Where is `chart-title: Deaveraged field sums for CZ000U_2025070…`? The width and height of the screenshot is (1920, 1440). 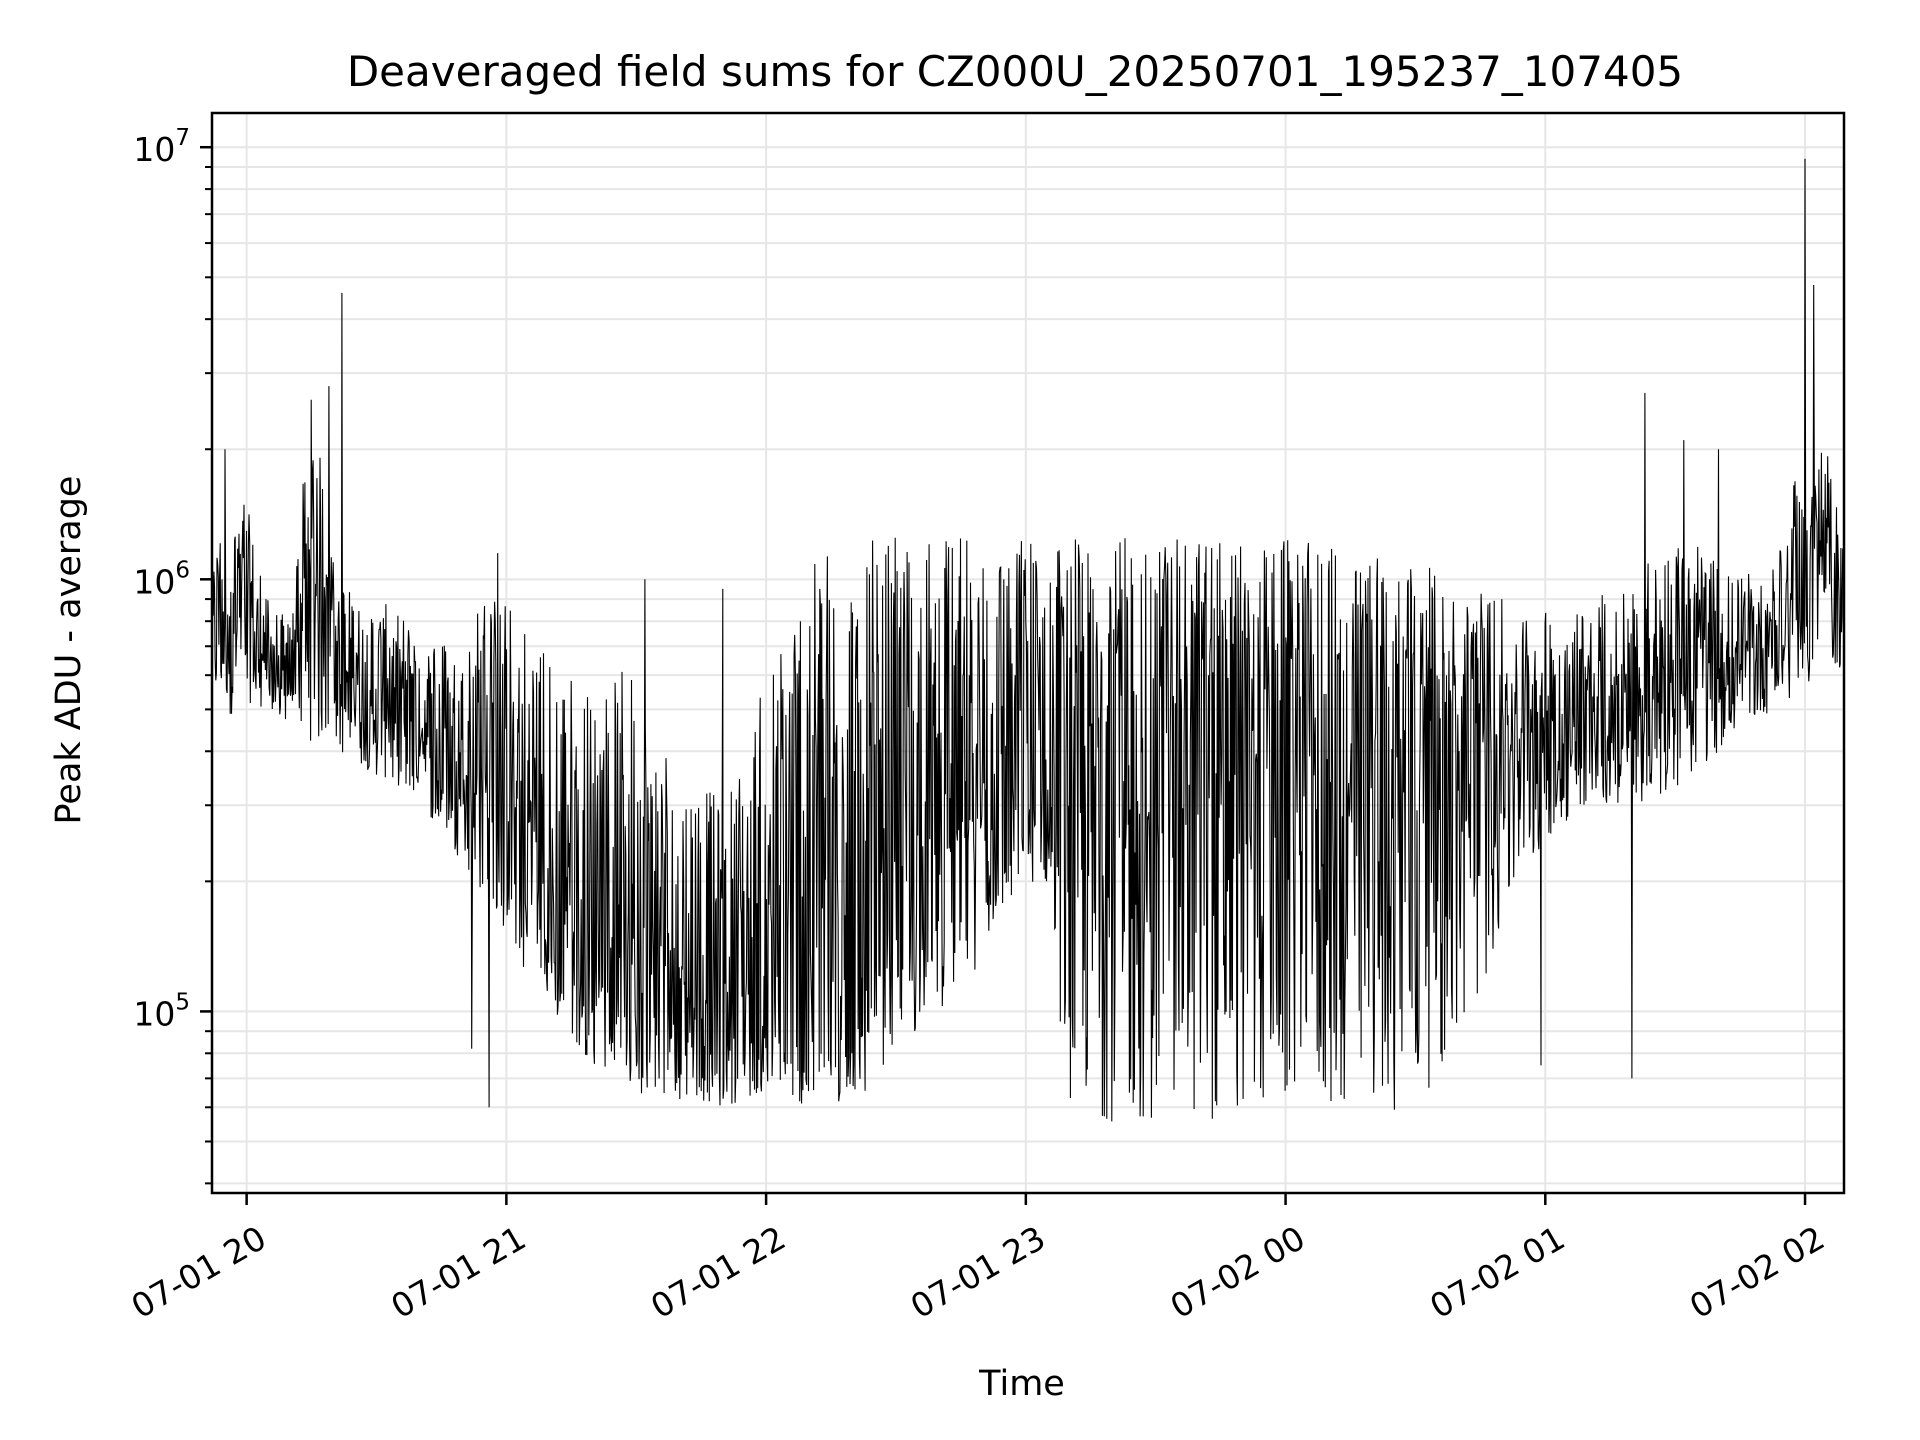 chart-title: Deaveraged field sums for CZ000U_2025070… is located at coordinates (1015, 71).